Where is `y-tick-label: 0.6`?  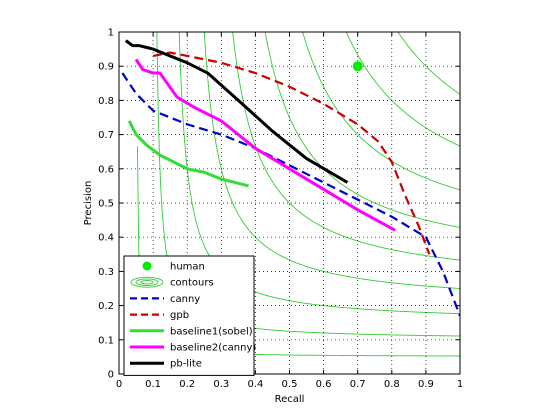
y-tick-label: 0.6 is located at coordinates (106, 169).